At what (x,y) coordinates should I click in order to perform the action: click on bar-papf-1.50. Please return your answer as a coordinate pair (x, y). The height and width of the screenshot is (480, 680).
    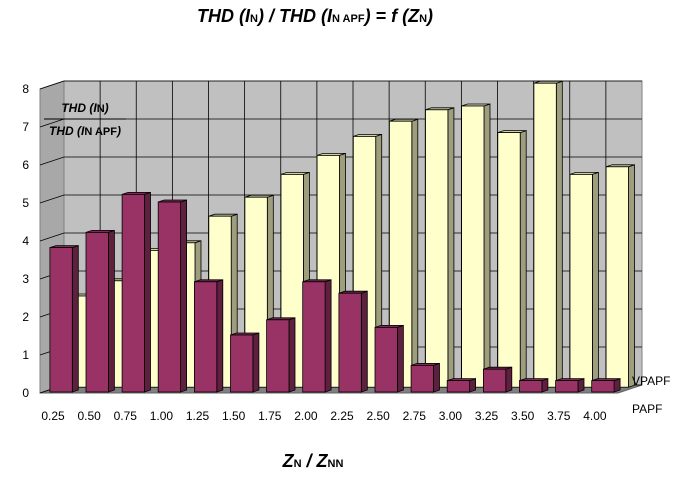
    Looking at the image, I should click on (245, 362).